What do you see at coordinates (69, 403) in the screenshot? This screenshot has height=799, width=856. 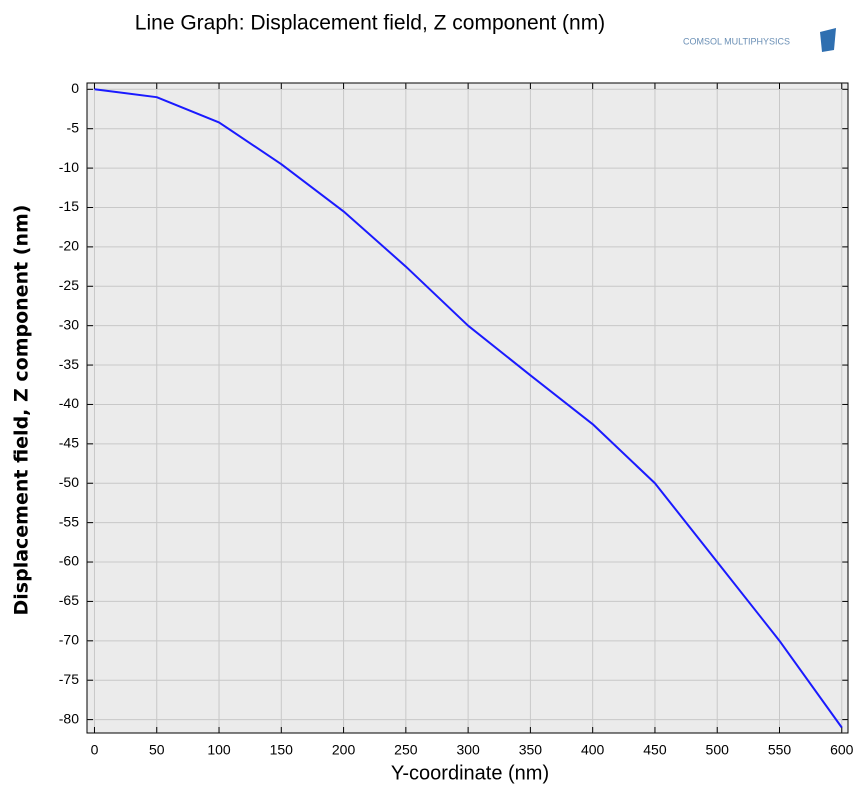 I see `y-tick-label: -40` at bounding box center [69, 403].